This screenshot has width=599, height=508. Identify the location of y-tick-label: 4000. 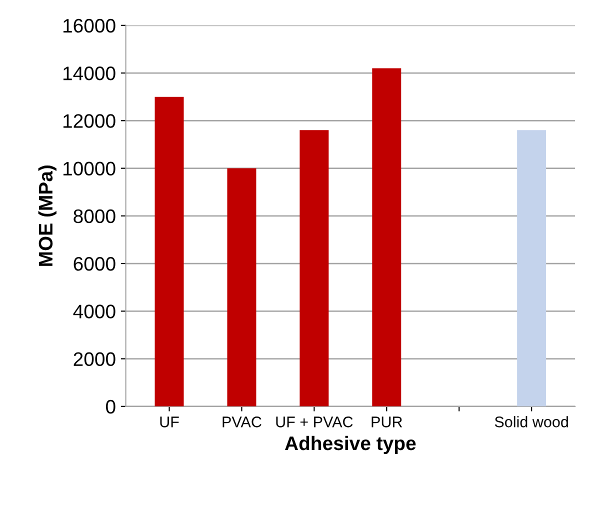
(94, 311).